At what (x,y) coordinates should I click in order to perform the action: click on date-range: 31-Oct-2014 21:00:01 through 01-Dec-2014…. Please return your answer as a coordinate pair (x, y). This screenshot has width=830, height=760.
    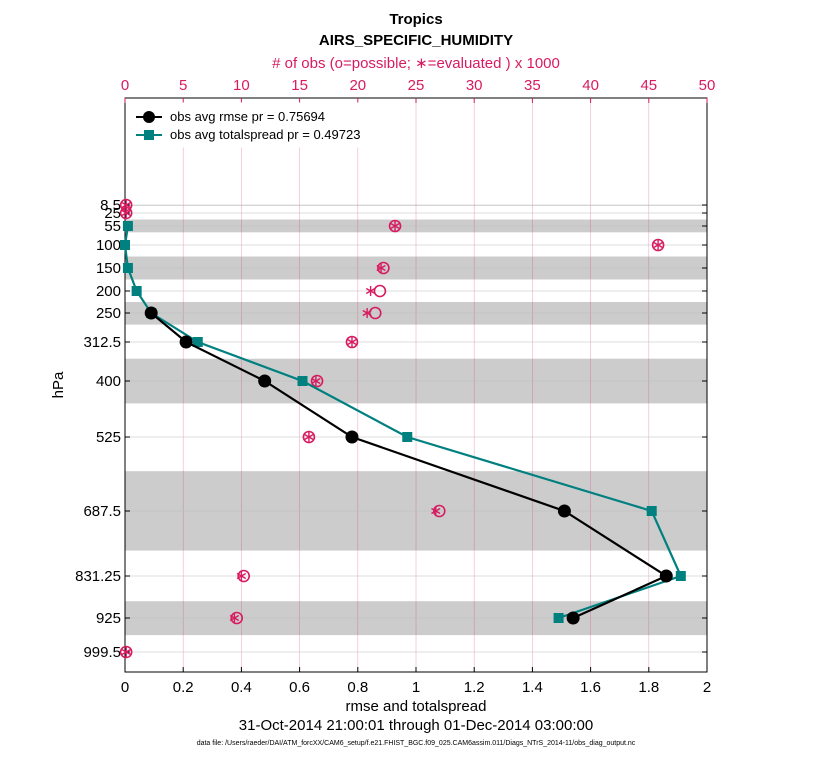
    Looking at the image, I should click on (416, 725).